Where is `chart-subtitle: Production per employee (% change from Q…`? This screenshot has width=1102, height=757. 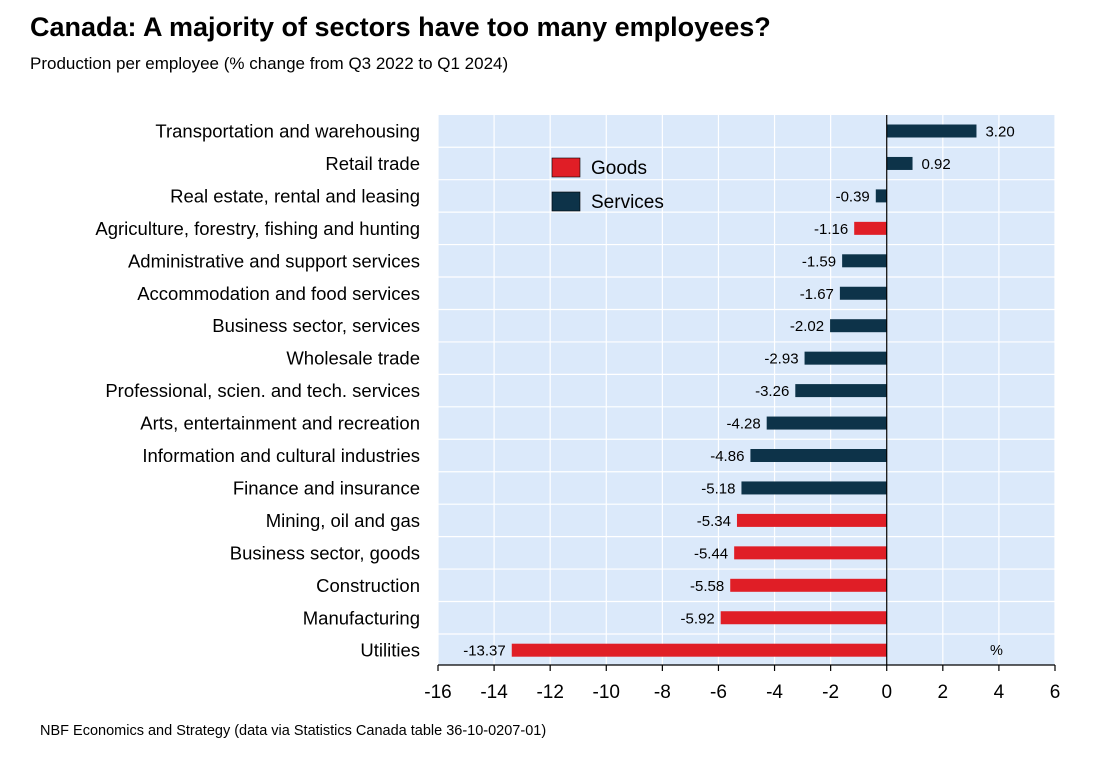
chart-subtitle: Production per employee (% change from Q… is located at coordinates (269, 63).